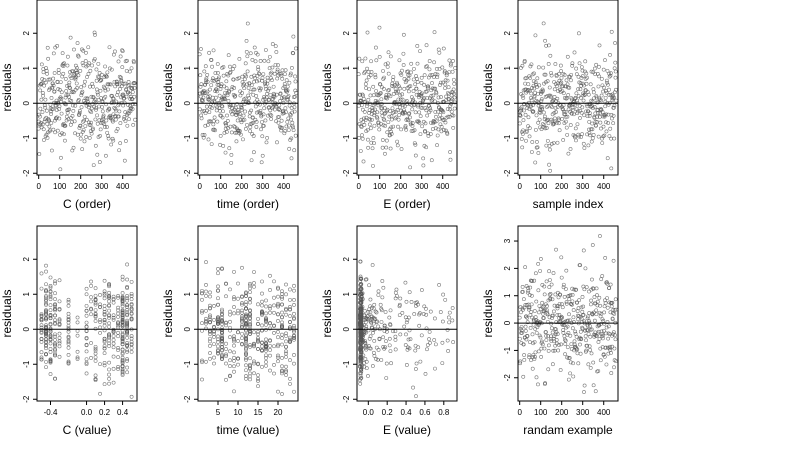 The image size is (800, 450). I want to click on x-tick-label: 400, so click(284, 186).